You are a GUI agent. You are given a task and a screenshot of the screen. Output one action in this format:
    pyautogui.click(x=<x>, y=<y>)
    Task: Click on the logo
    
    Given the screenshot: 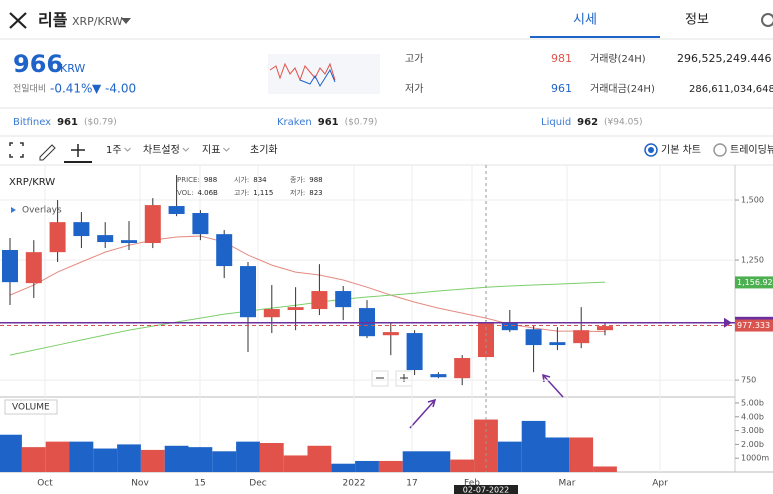 What is the action you would take?
    pyautogui.click(x=18, y=20)
    